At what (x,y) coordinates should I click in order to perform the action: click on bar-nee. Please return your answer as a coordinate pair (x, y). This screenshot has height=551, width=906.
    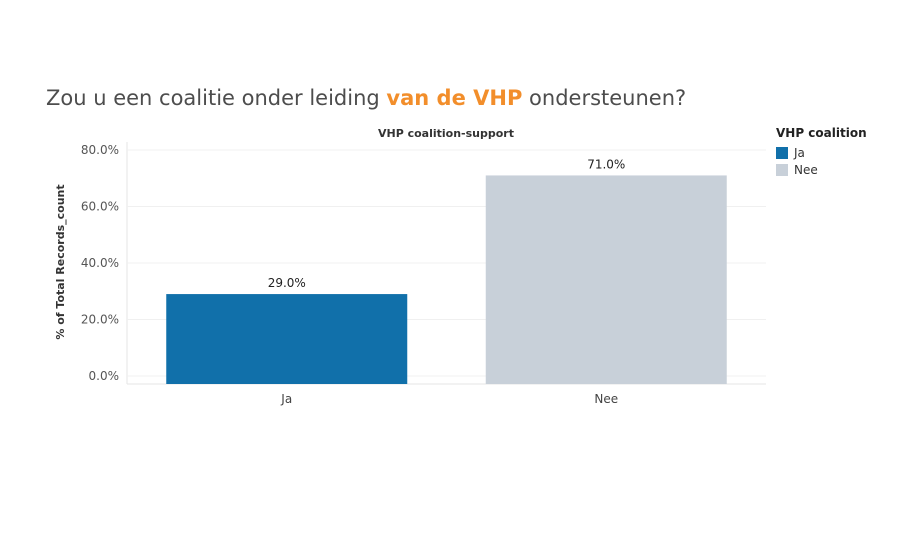
    Looking at the image, I should click on (606, 279).